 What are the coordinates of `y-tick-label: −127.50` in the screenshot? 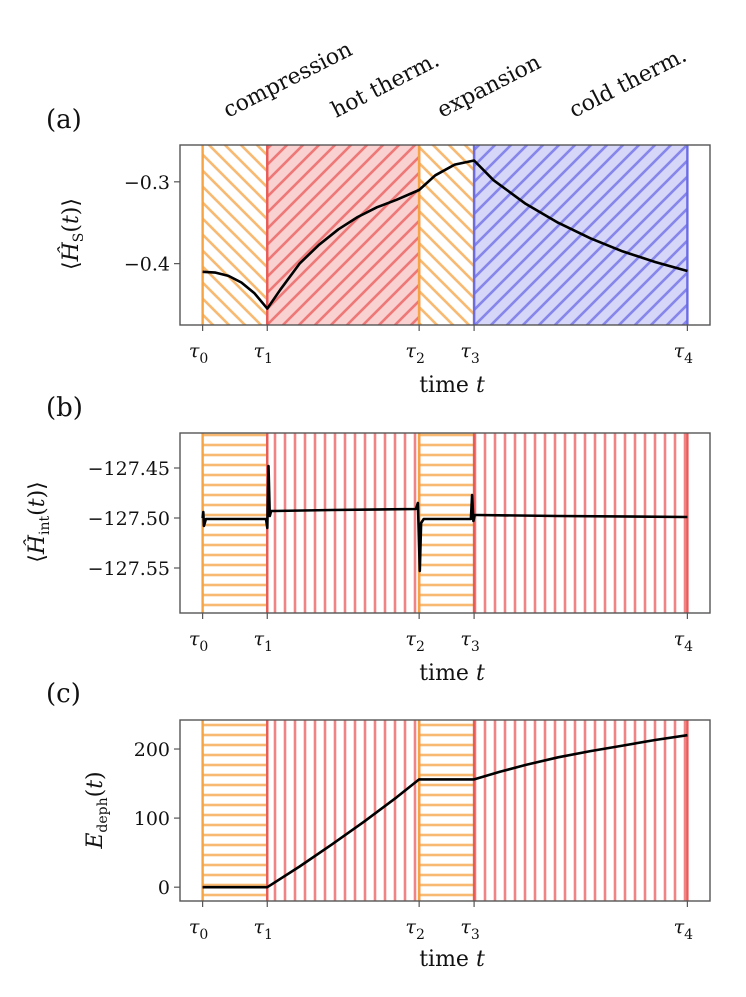 It's located at (129, 519).